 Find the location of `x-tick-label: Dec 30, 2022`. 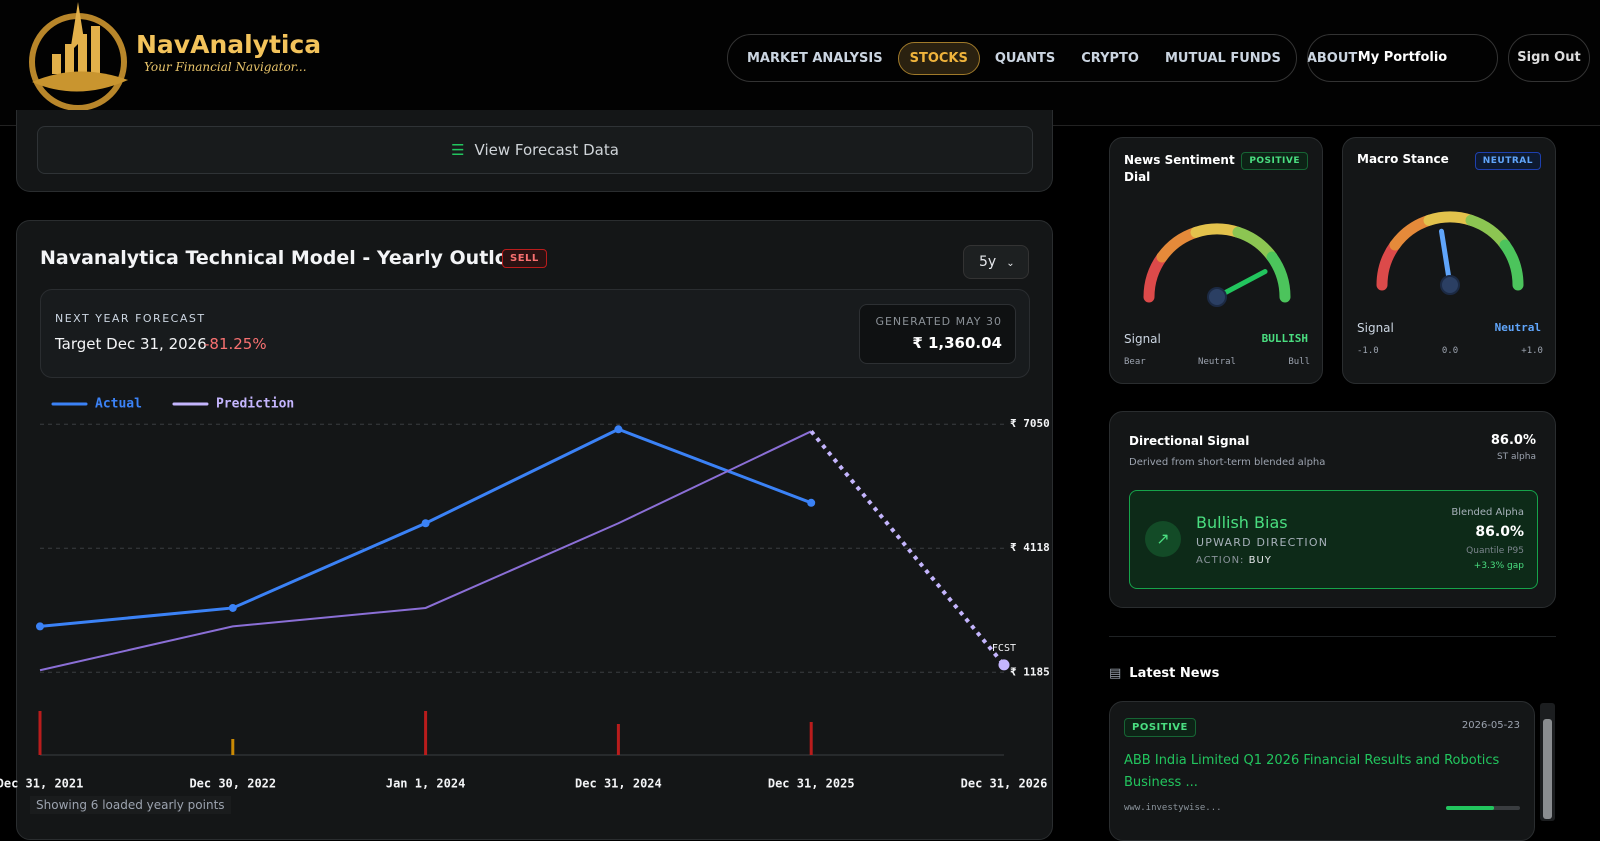

x-tick-label: Dec 30, 2022 is located at coordinates (232, 784).